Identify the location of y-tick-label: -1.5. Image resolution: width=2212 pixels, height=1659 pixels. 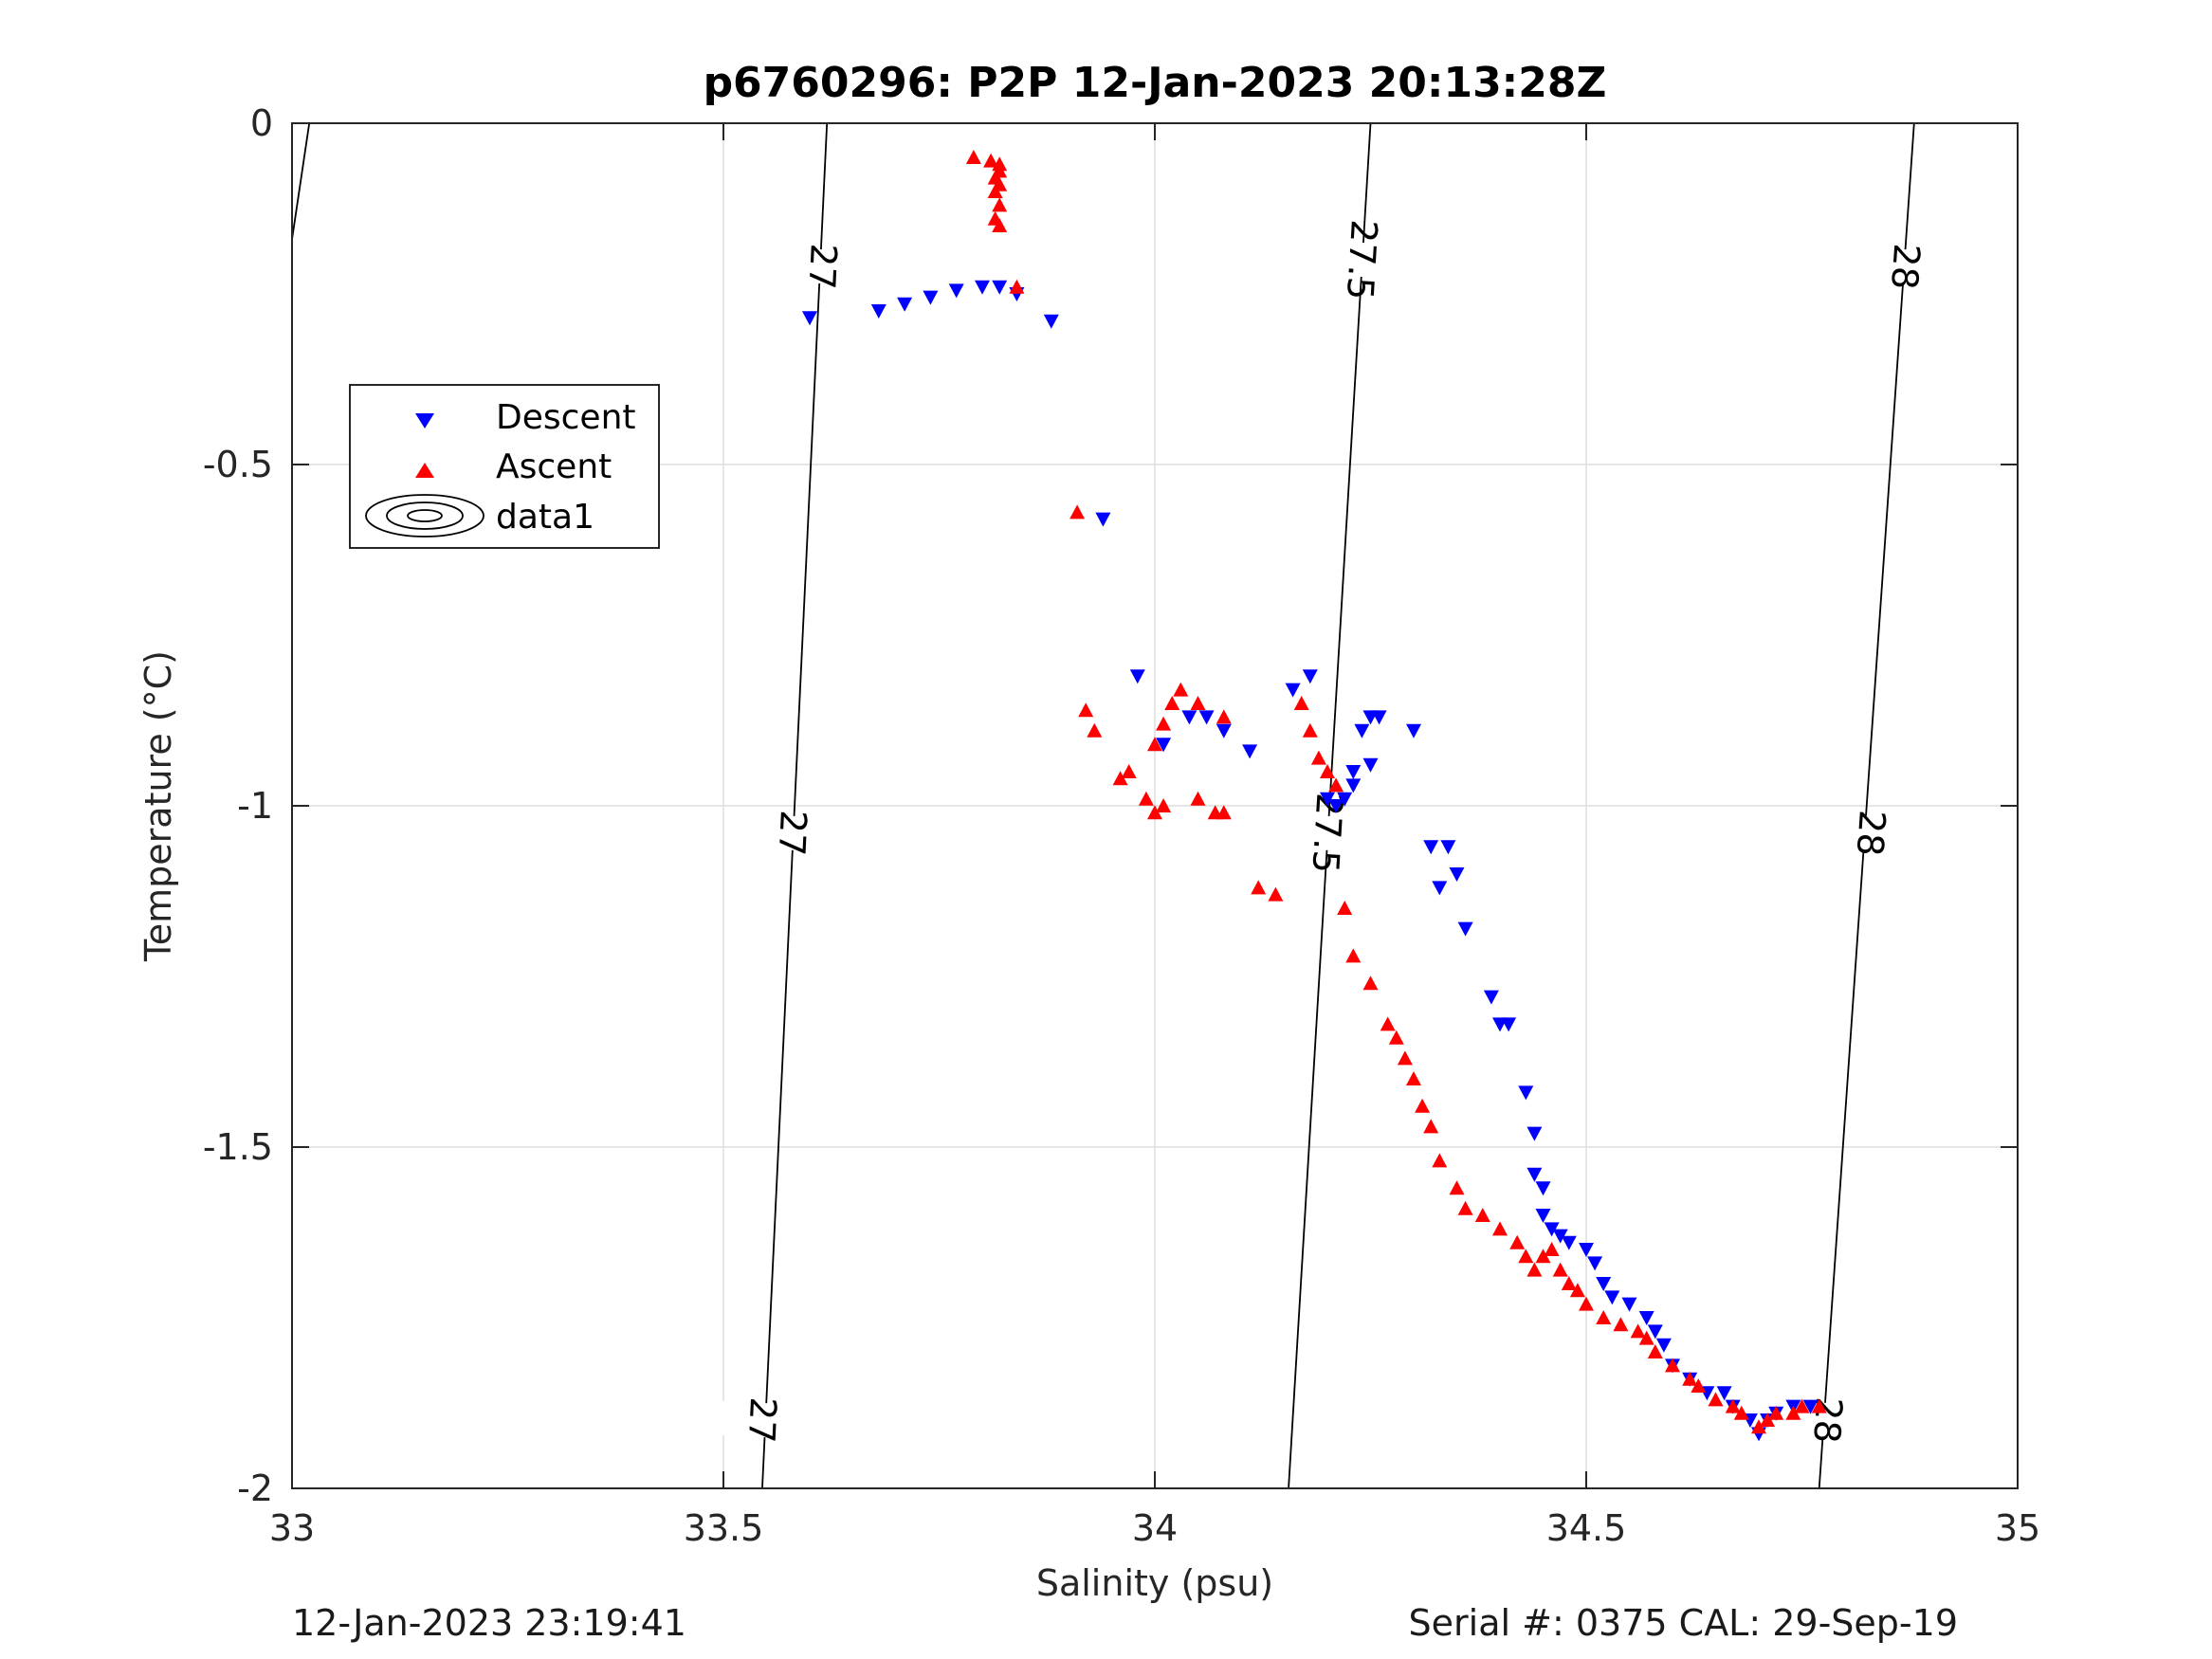
(238, 1147).